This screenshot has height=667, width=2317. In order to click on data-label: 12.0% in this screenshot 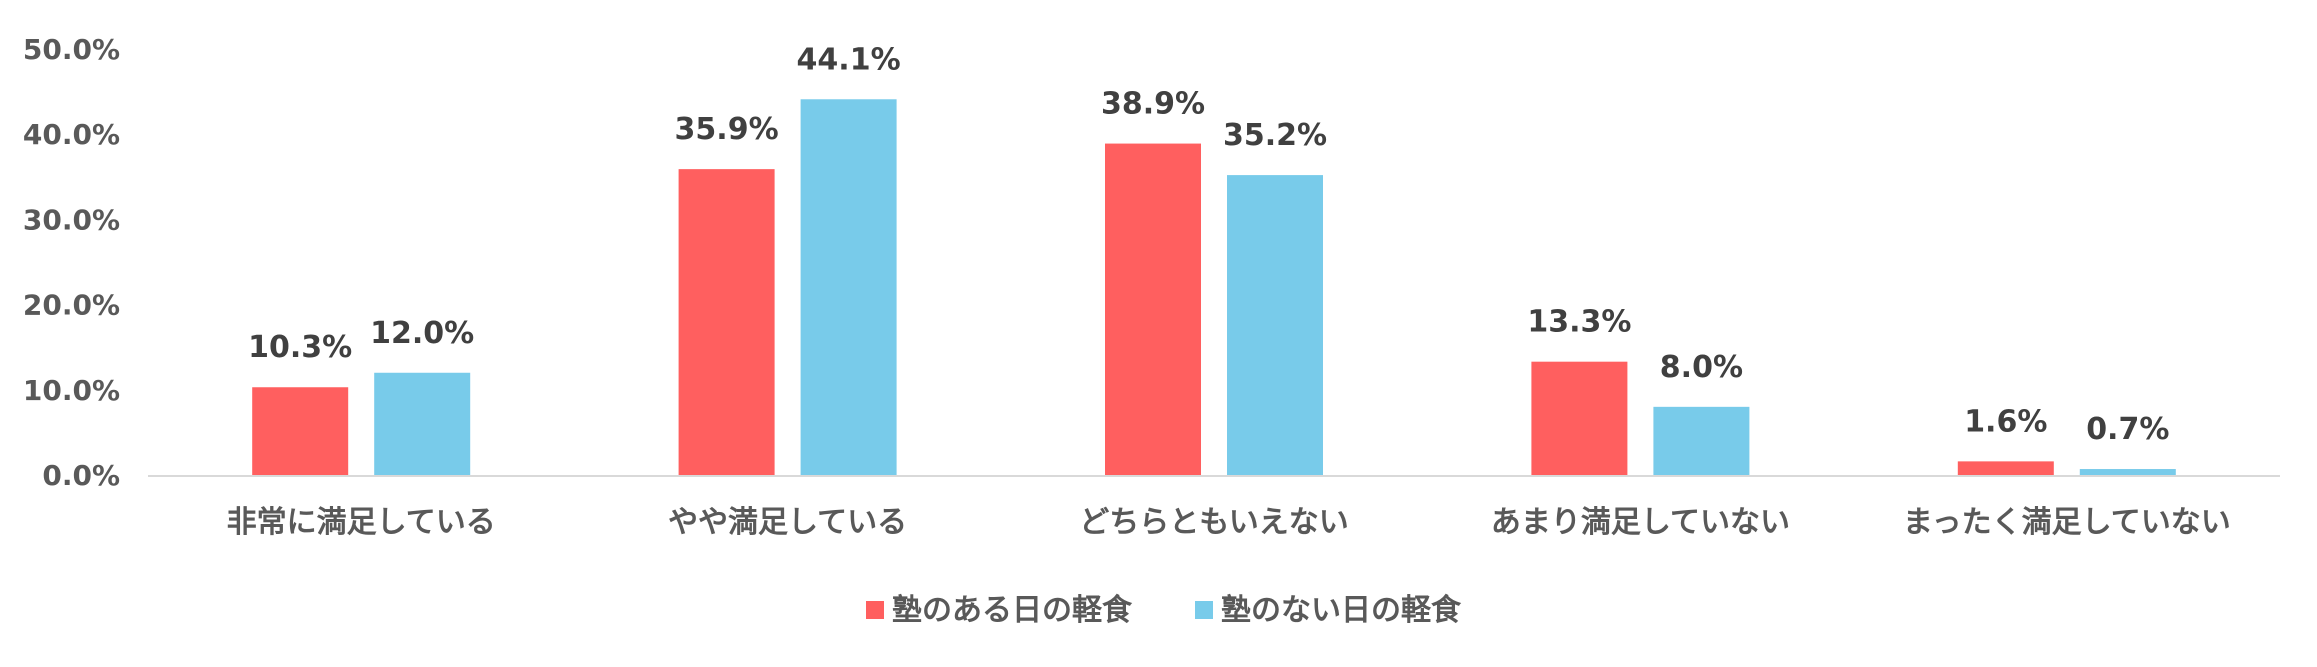, I will do `click(422, 333)`.